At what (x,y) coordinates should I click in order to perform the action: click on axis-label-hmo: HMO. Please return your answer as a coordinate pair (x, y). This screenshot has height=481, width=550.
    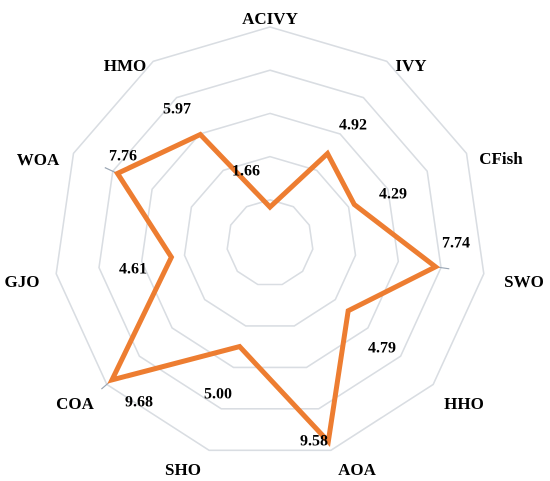
    Looking at the image, I should click on (125, 65).